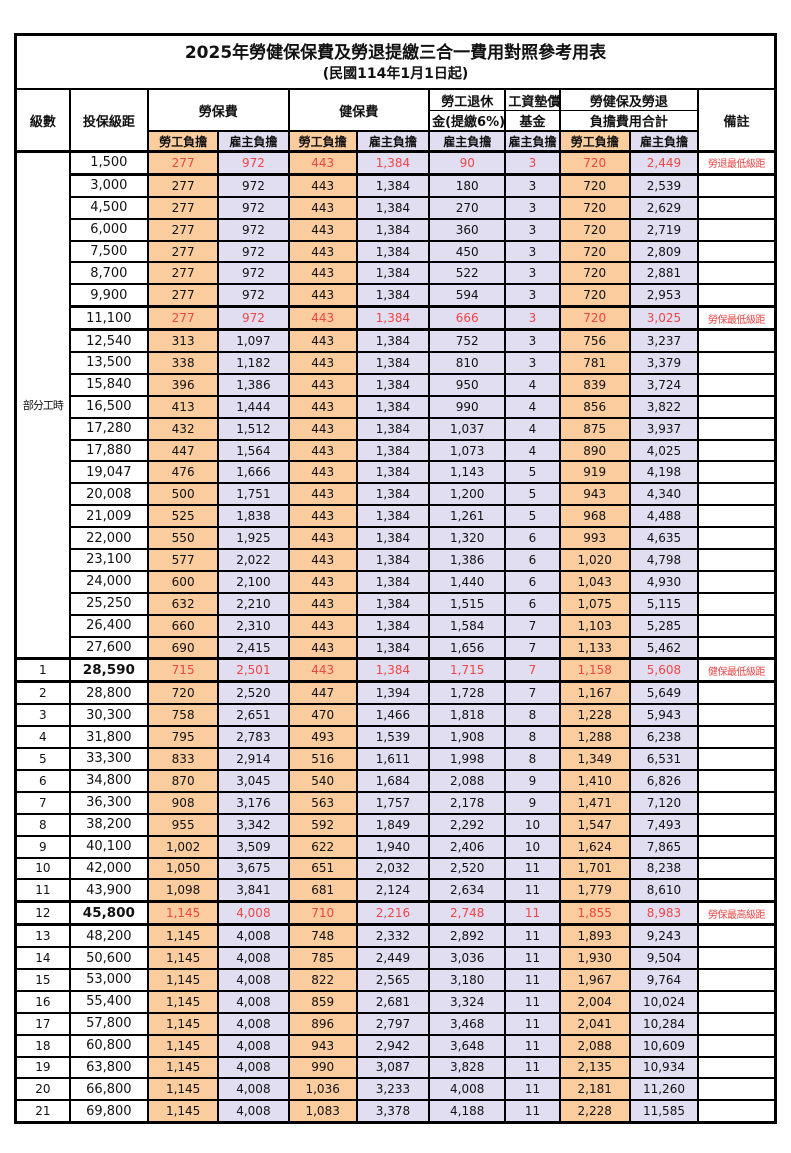  I want to click on table-row: 12,540 313 1,097 443 1,384 752 3 756 3,237, so click(396, 341).